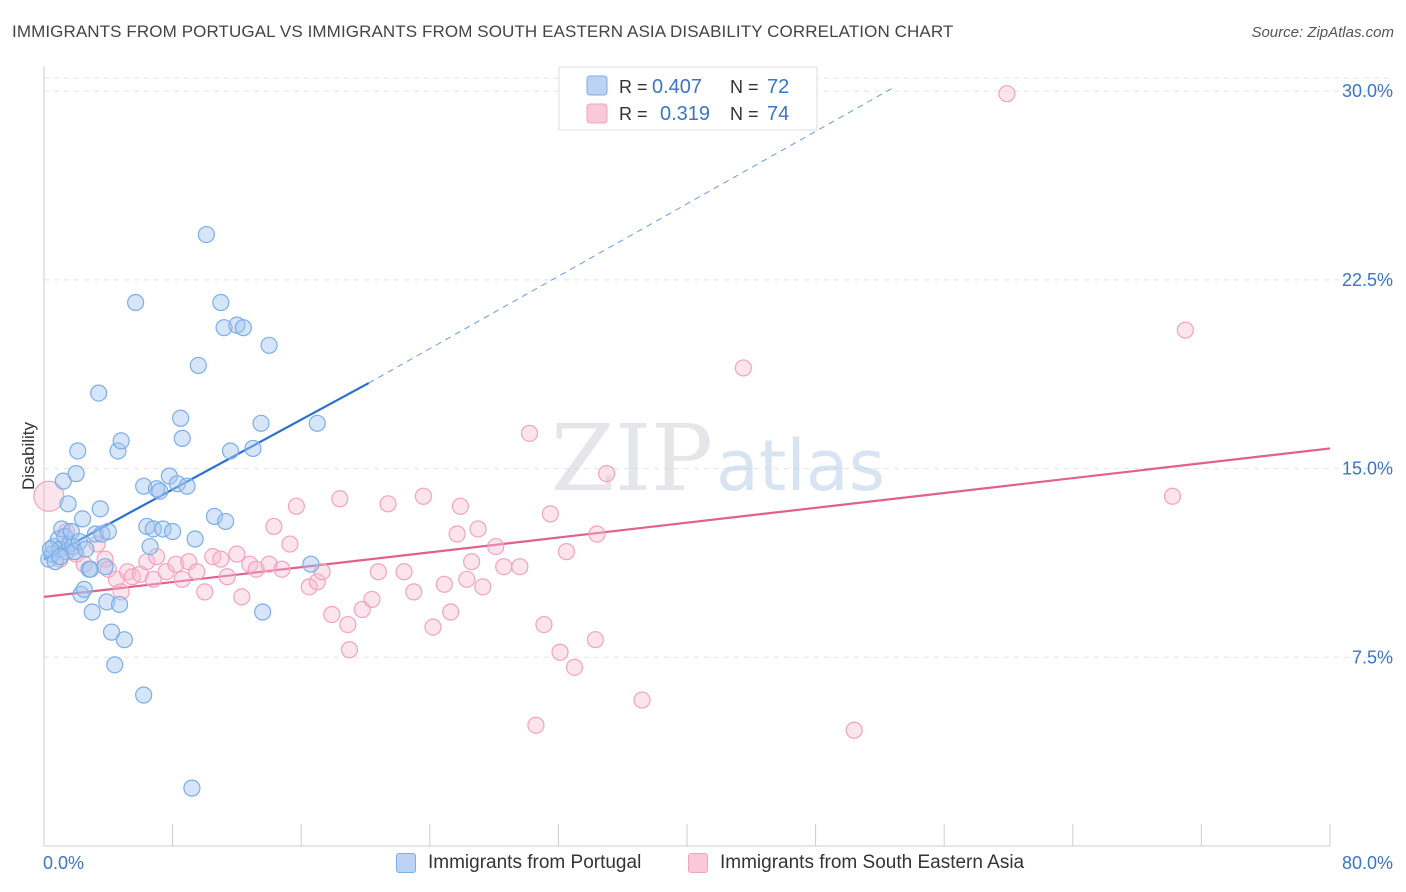  What do you see at coordinates (1322, 32) in the screenshot?
I see `chart-source: Source: ZipAtlas.com` at bounding box center [1322, 32].